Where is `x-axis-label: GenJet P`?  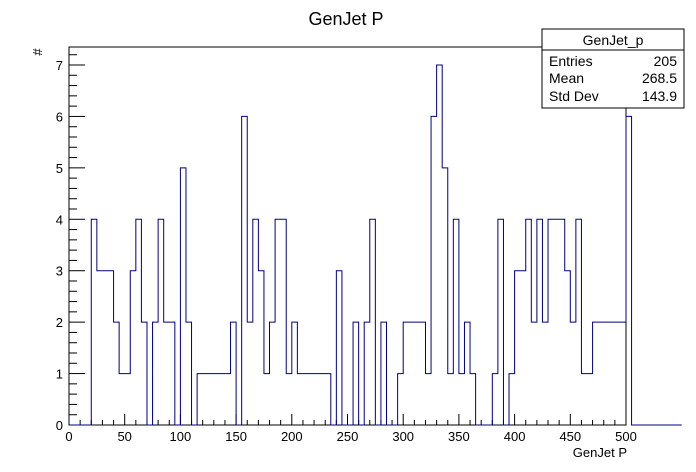 x-axis-label: GenJet P is located at coordinates (600, 452).